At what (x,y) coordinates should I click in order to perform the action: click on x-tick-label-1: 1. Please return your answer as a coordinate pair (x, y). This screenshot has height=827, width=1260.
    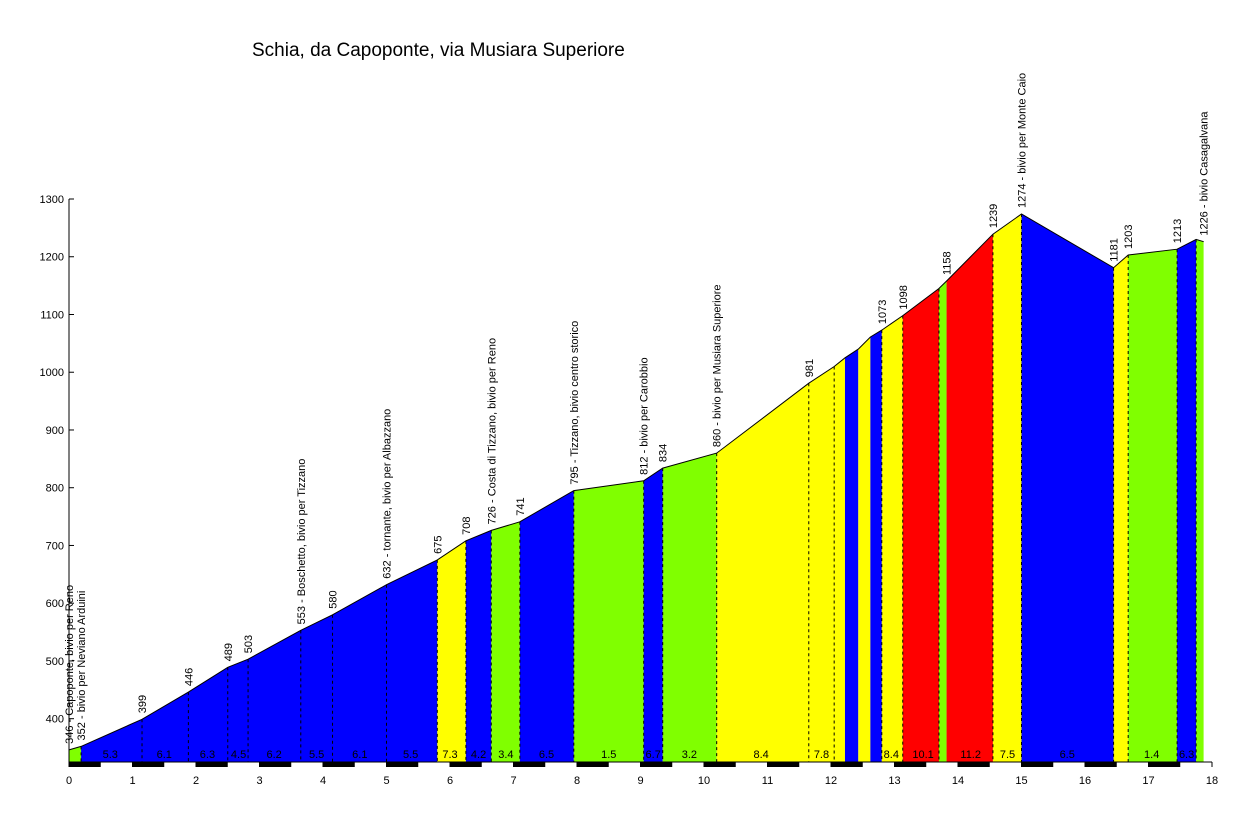
    Looking at the image, I should click on (132, 781).